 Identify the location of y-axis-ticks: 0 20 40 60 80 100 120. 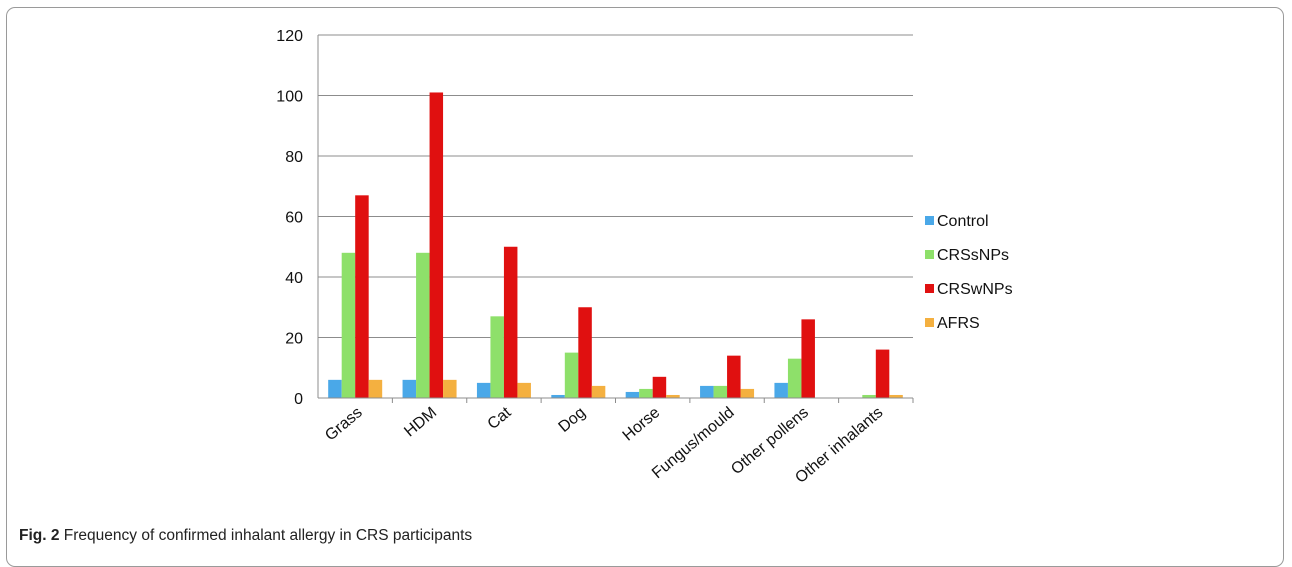
(289, 218).